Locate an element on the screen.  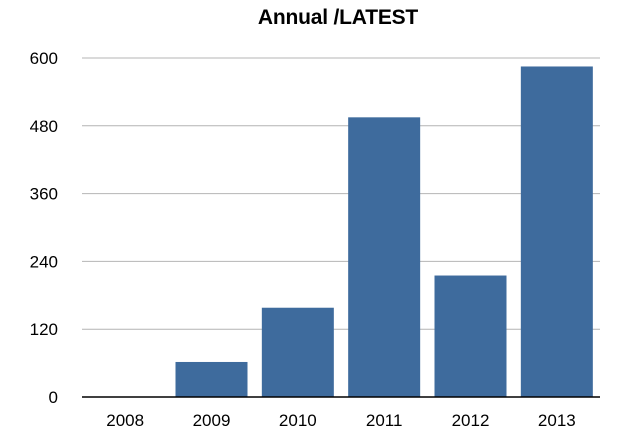
bar-2011 is located at coordinates (384, 257).